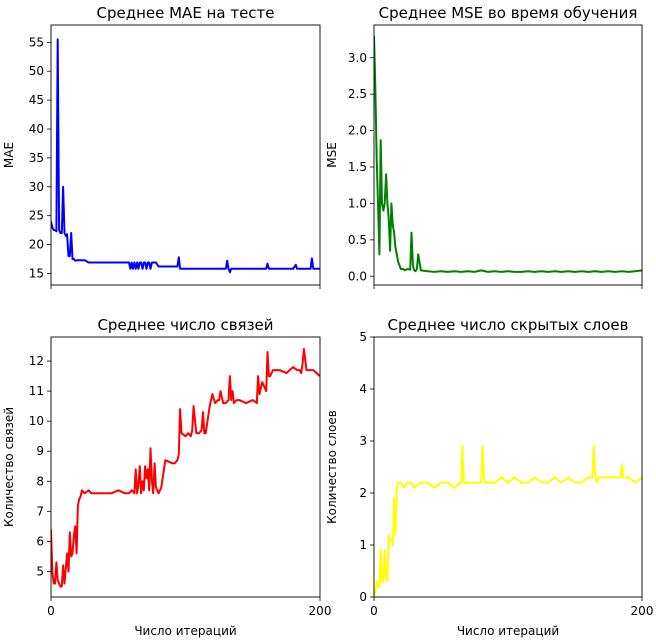 This screenshot has height=640, width=656. I want to click on y-tick-label: 2.0, so click(357, 131).